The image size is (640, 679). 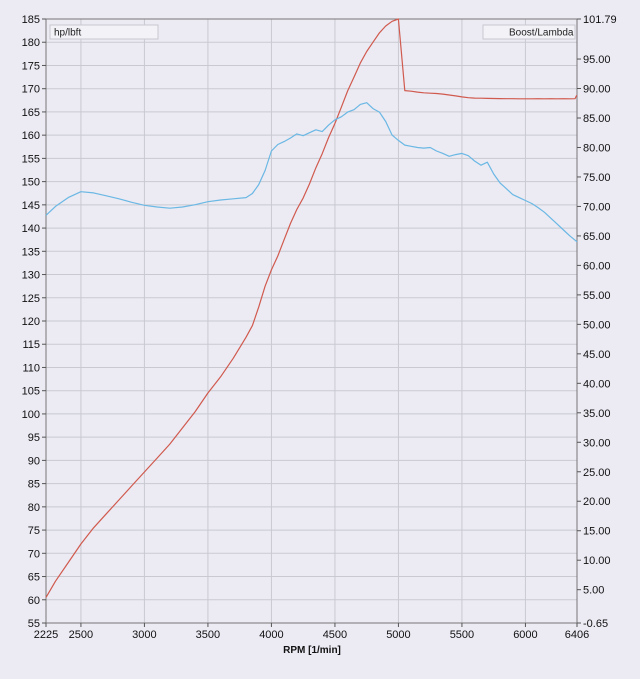 What do you see at coordinates (34, 554) in the screenshot?
I see `left-tick-label: 70` at bounding box center [34, 554].